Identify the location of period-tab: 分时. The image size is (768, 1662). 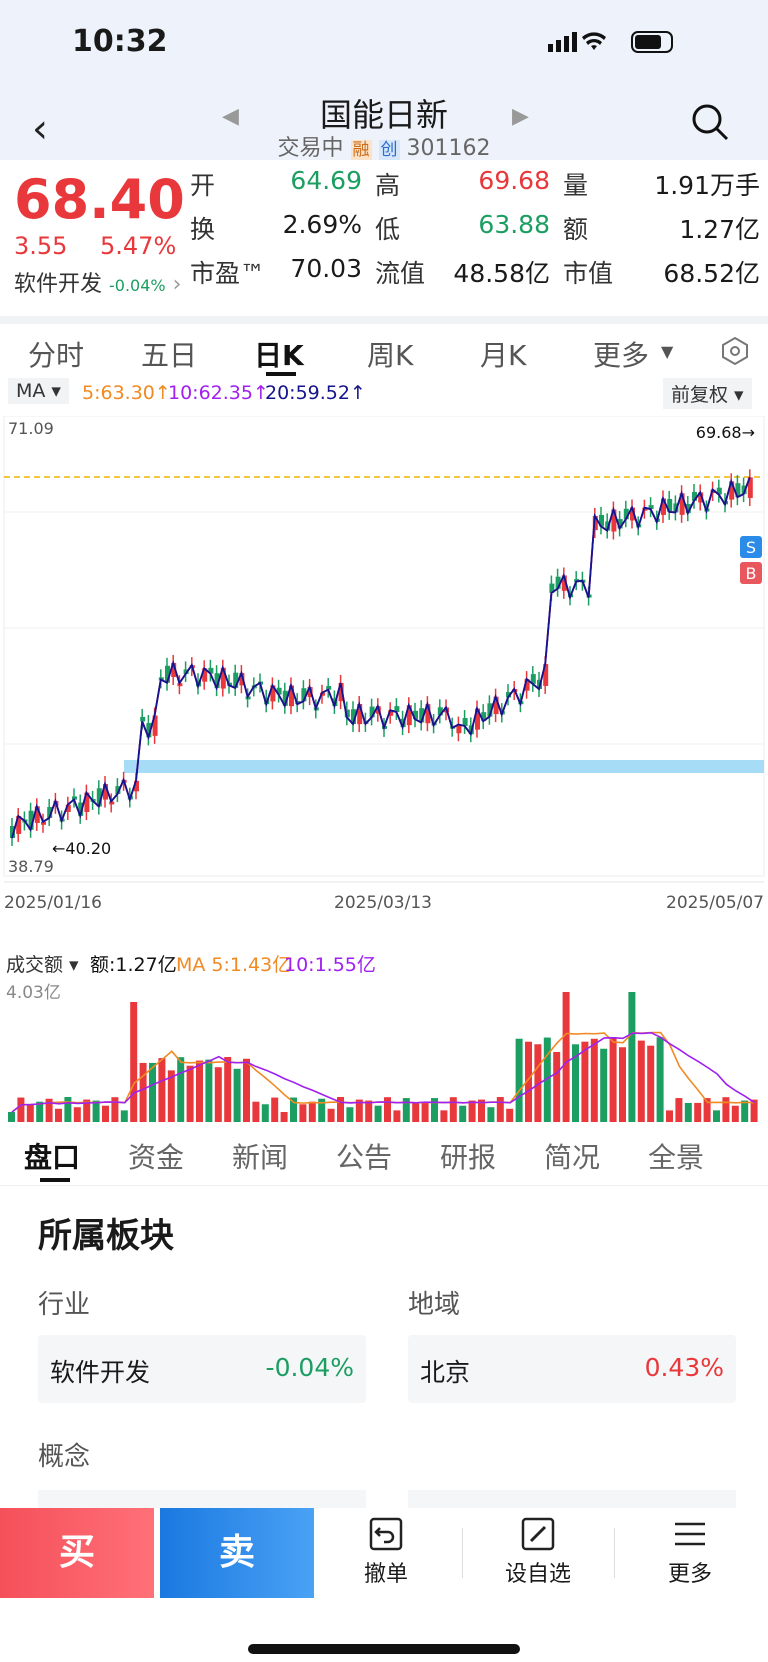
(56, 355).